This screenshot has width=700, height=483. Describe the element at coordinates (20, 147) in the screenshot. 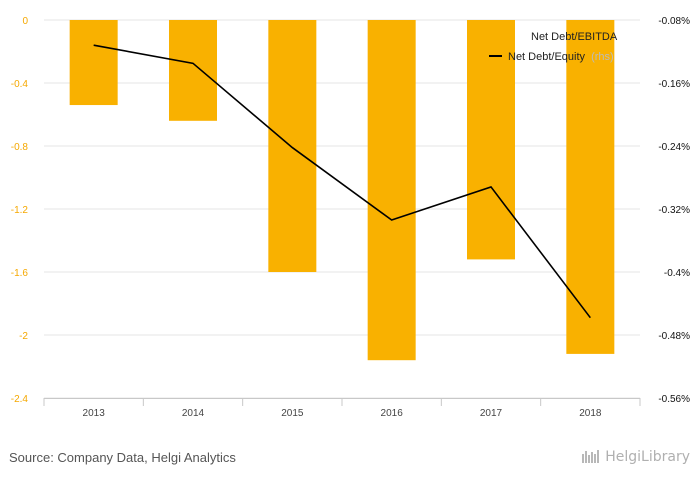

I see `y-left-tick-label-2: -0.8` at that location.